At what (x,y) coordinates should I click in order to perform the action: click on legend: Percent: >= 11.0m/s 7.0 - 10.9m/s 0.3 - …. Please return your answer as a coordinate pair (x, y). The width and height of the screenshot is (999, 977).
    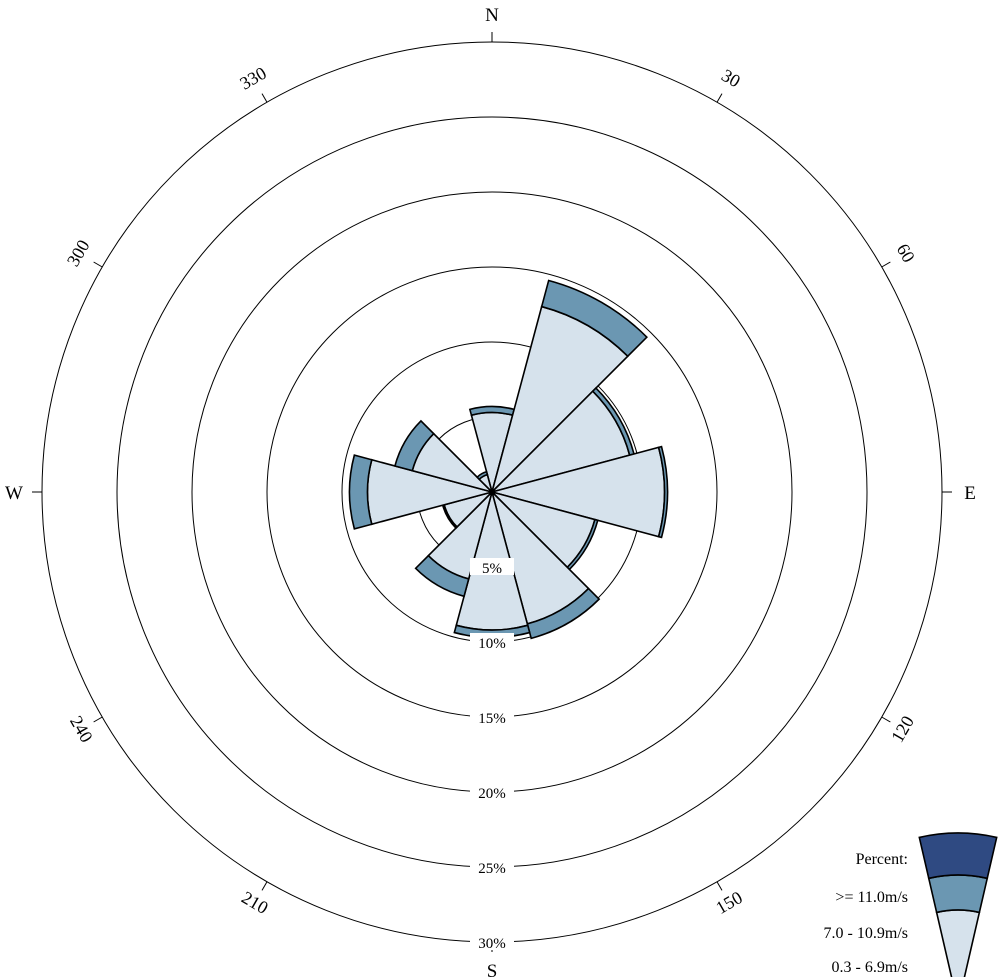
    Looking at the image, I should click on (911, 904).